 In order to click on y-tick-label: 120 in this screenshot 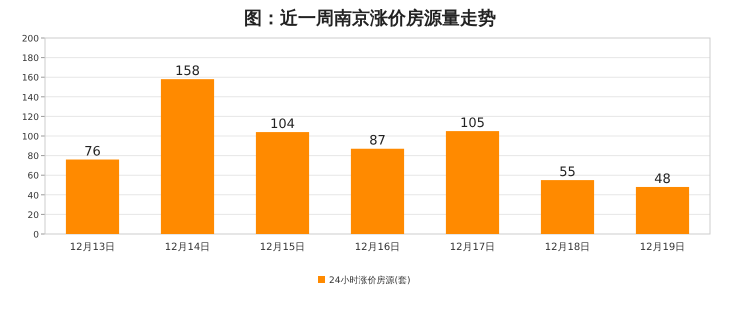, I will do `click(31, 117)`.